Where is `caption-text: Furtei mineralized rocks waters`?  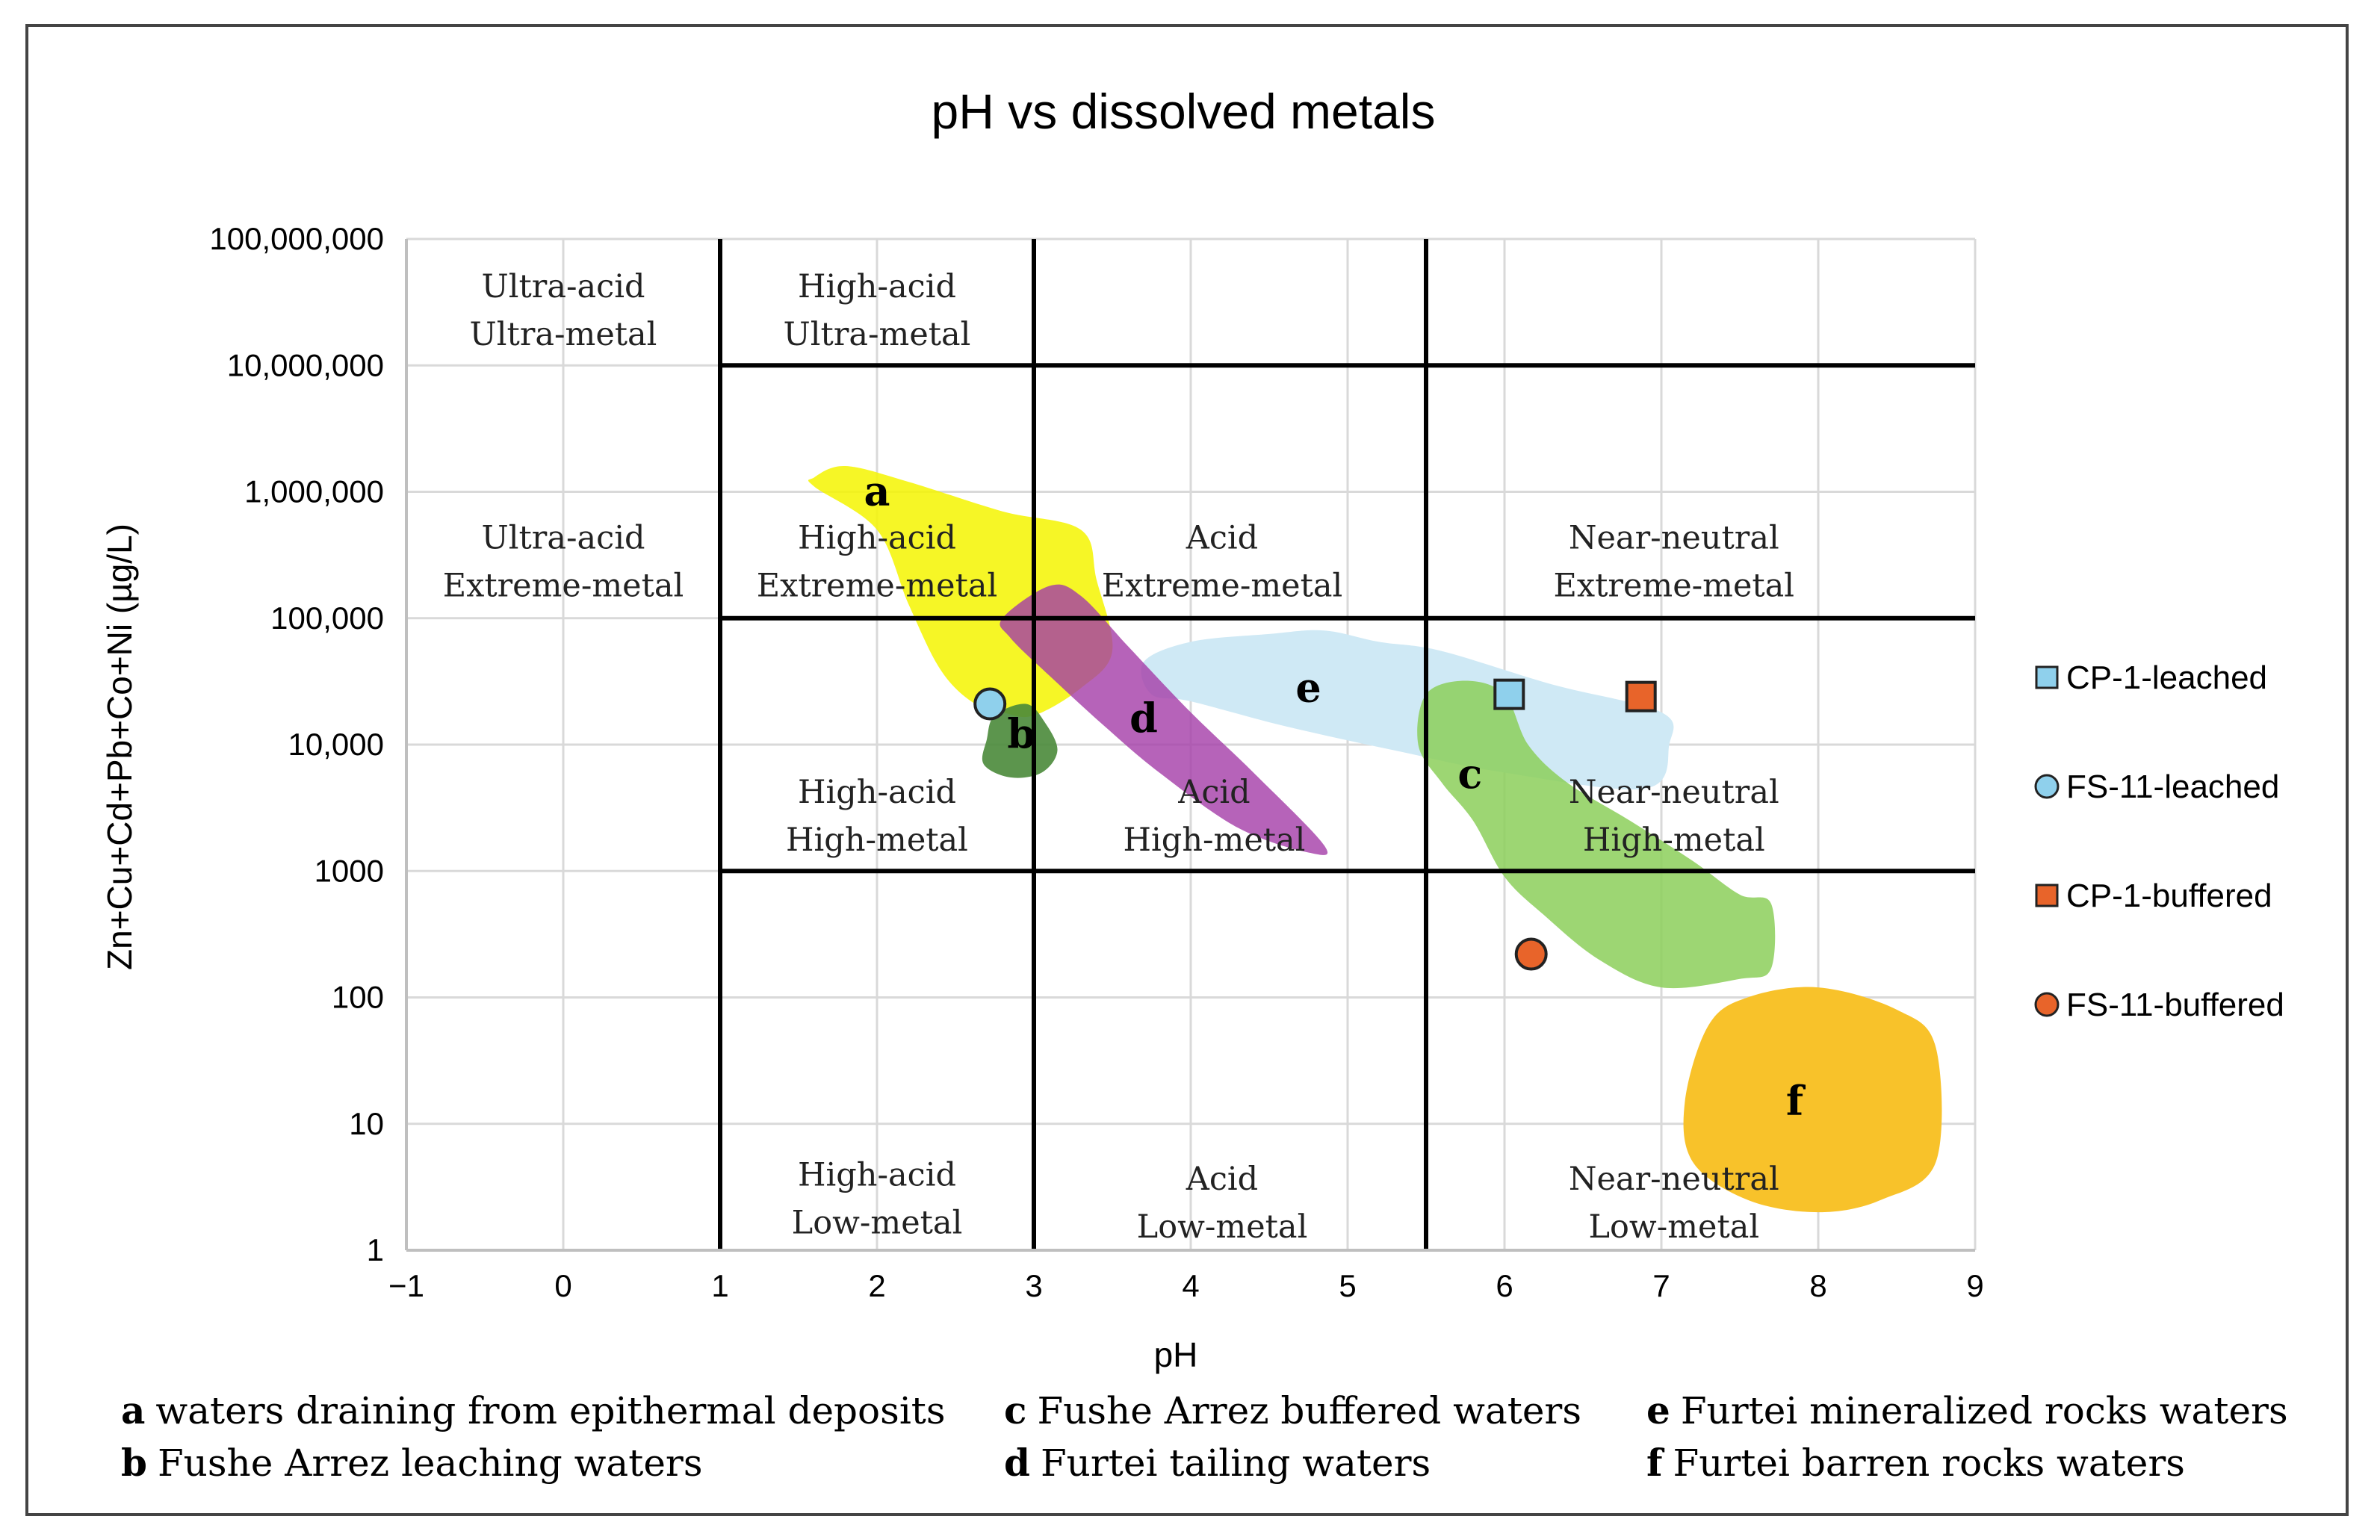
caption-text: Furtei mineralized rocks waters is located at coordinates (1984, 1410).